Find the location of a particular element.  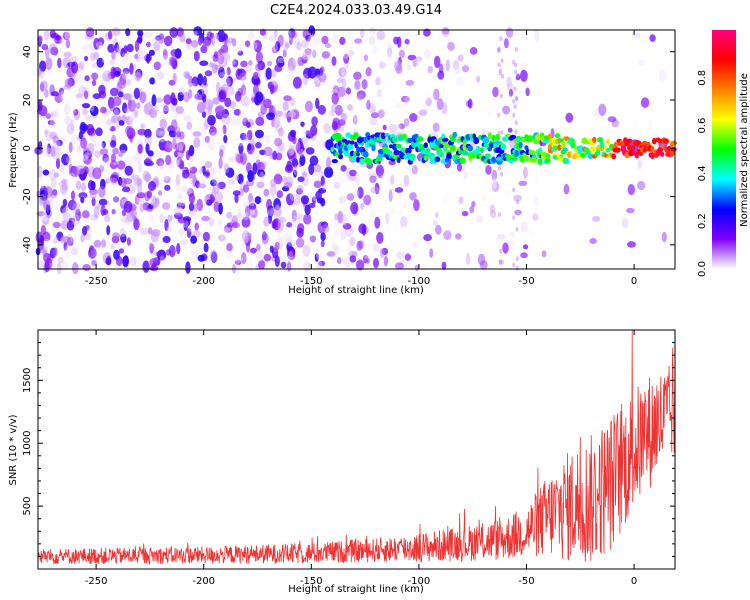

snr-y-label: SNR (10 * v/v) is located at coordinates (13, 449).